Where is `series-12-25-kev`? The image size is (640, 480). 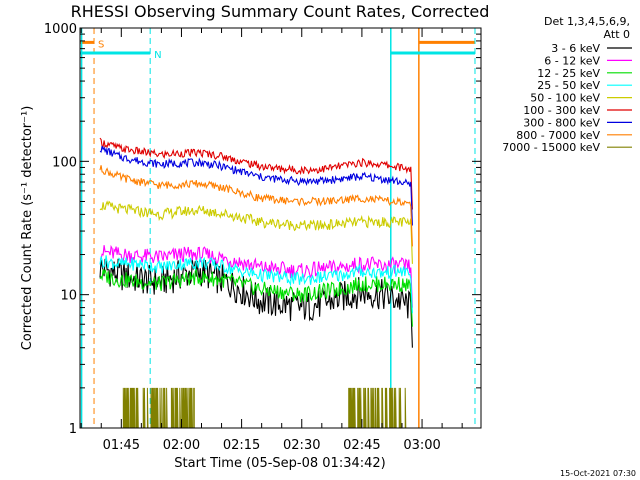 series-12-25-kev is located at coordinates (256, 297).